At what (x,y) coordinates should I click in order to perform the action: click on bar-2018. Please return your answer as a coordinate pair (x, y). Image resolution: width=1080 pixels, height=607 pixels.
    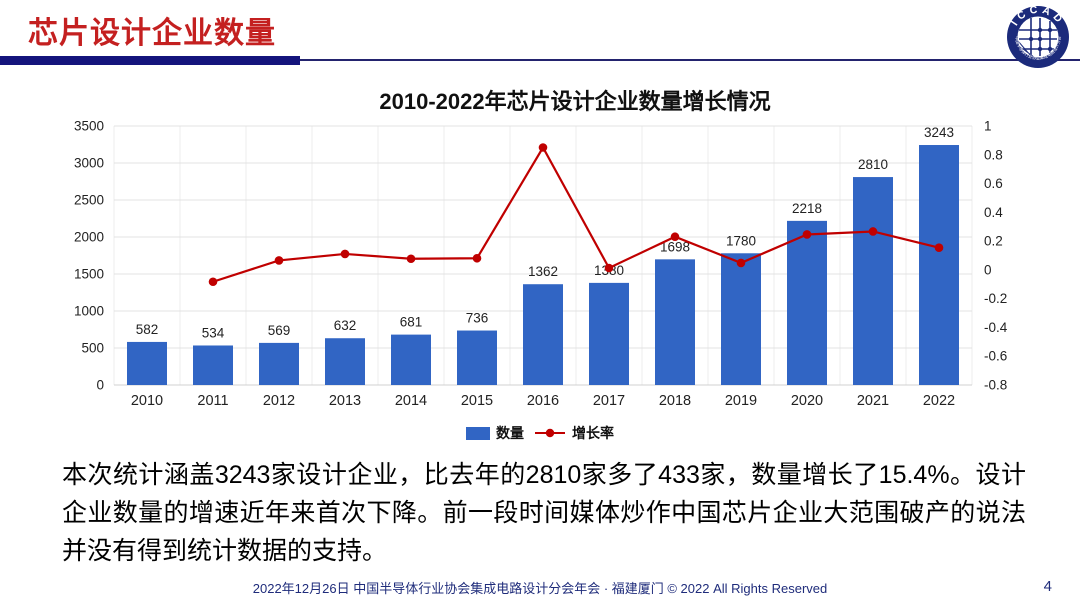
    Looking at the image, I should click on (675, 322).